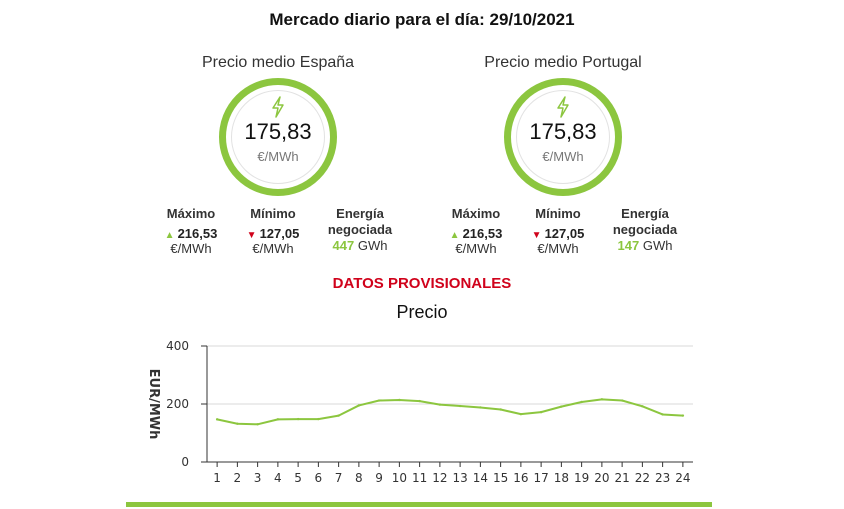  Describe the element at coordinates (399, 478) in the screenshot. I see `x-tick-label: 10` at that location.